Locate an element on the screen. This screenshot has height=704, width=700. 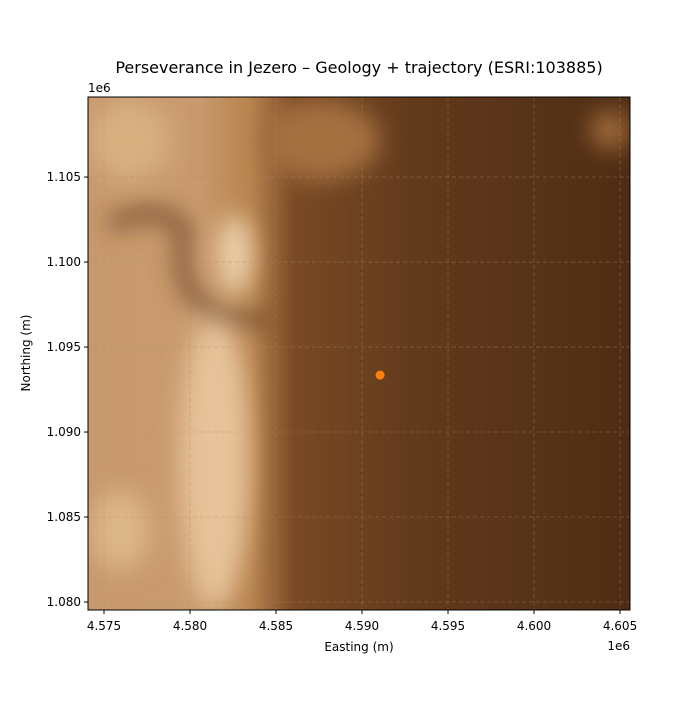
x-tick-label: 4.605 is located at coordinates (620, 626).